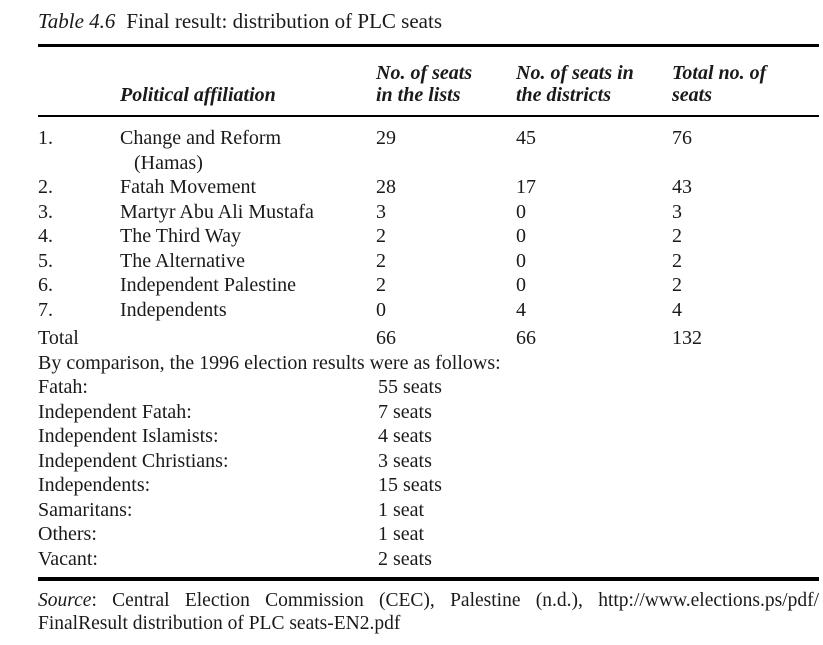 The width and height of the screenshot is (823, 645). Describe the element at coordinates (133, 460) in the screenshot. I see `comparison-label: Independent Christians:` at that location.